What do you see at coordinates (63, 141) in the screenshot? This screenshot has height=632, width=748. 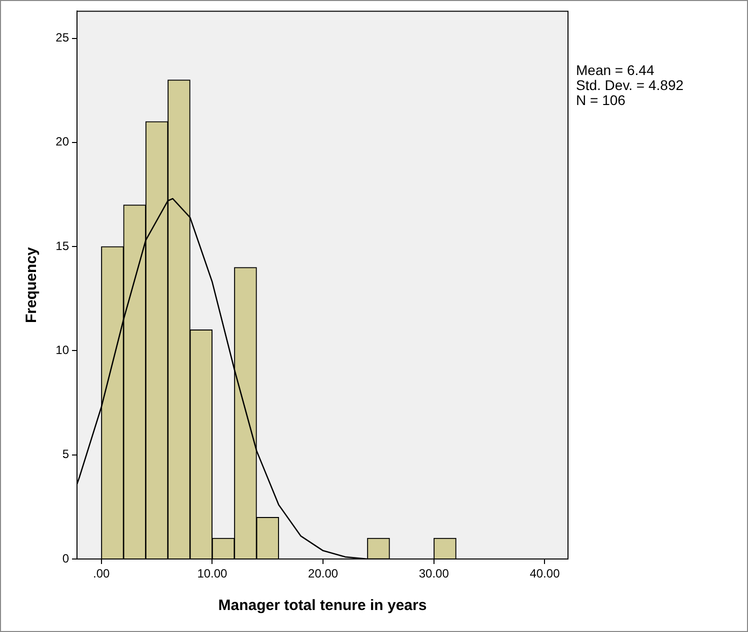 I see `y-tick-label: 20` at bounding box center [63, 141].